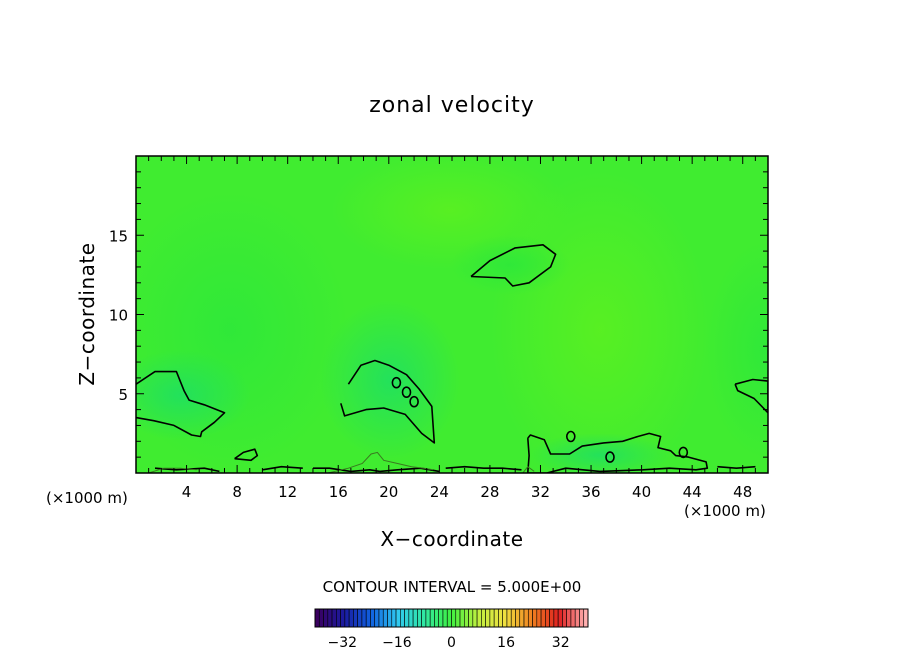 The width and height of the screenshot is (904, 654). Describe the element at coordinates (725, 511) in the screenshot. I see `x-unit-right: (×1000 m)` at that location.